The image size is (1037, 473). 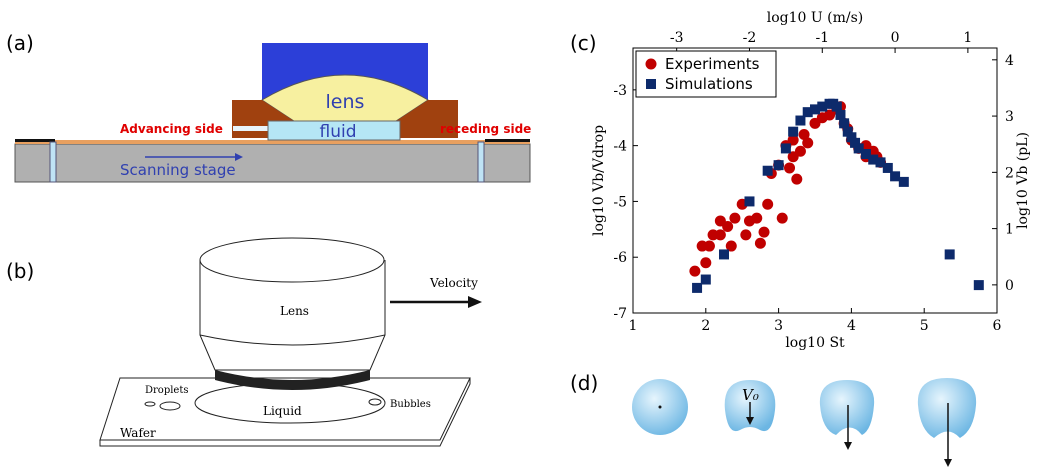 I want to click on wafer-edge, so click(x=285, y=412).